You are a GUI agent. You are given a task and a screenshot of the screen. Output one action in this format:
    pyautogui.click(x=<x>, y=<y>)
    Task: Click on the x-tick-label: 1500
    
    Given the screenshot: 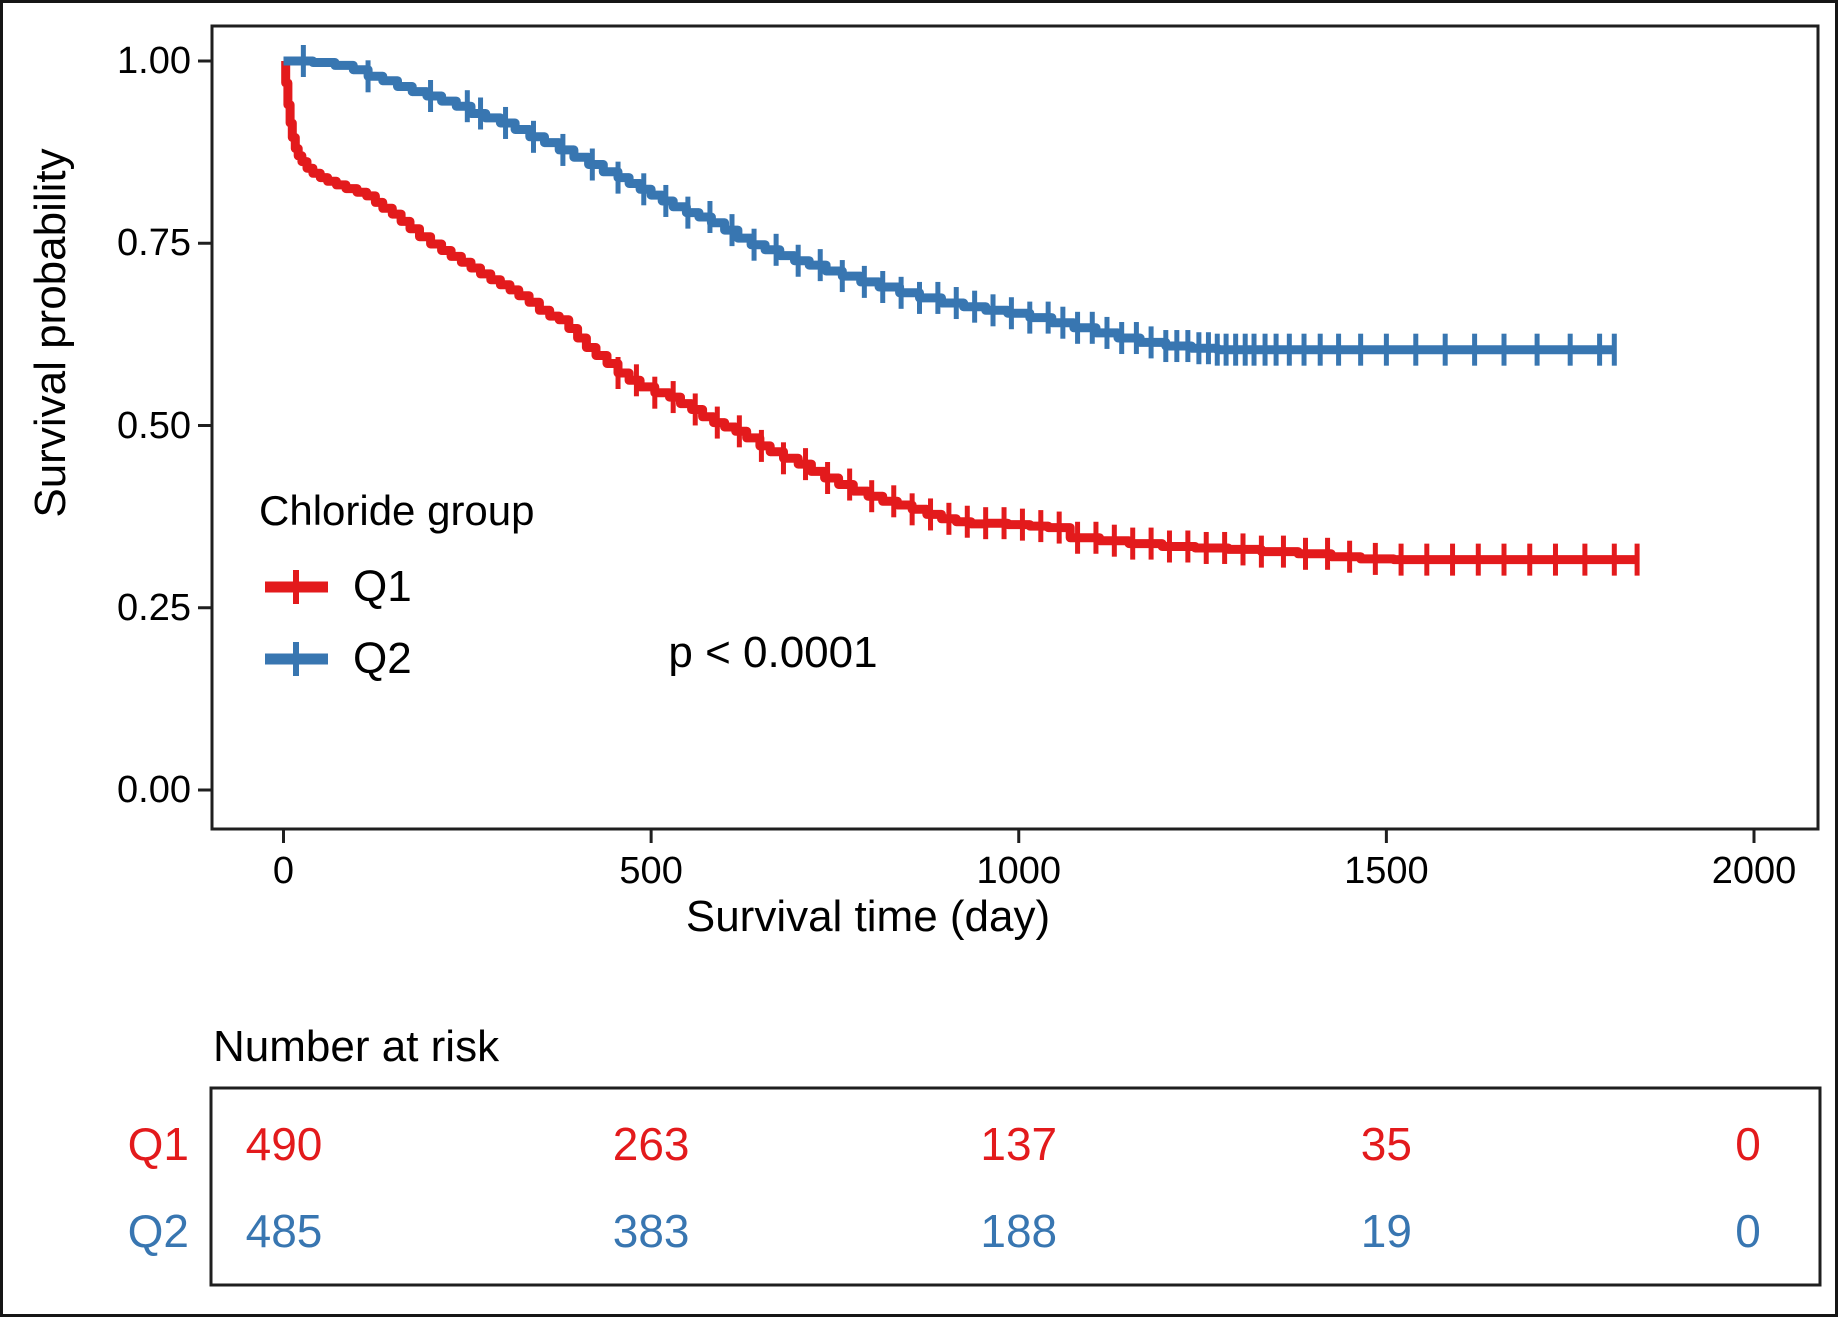 What is the action you would take?
    pyautogui.click(x=1386, y=871)
    